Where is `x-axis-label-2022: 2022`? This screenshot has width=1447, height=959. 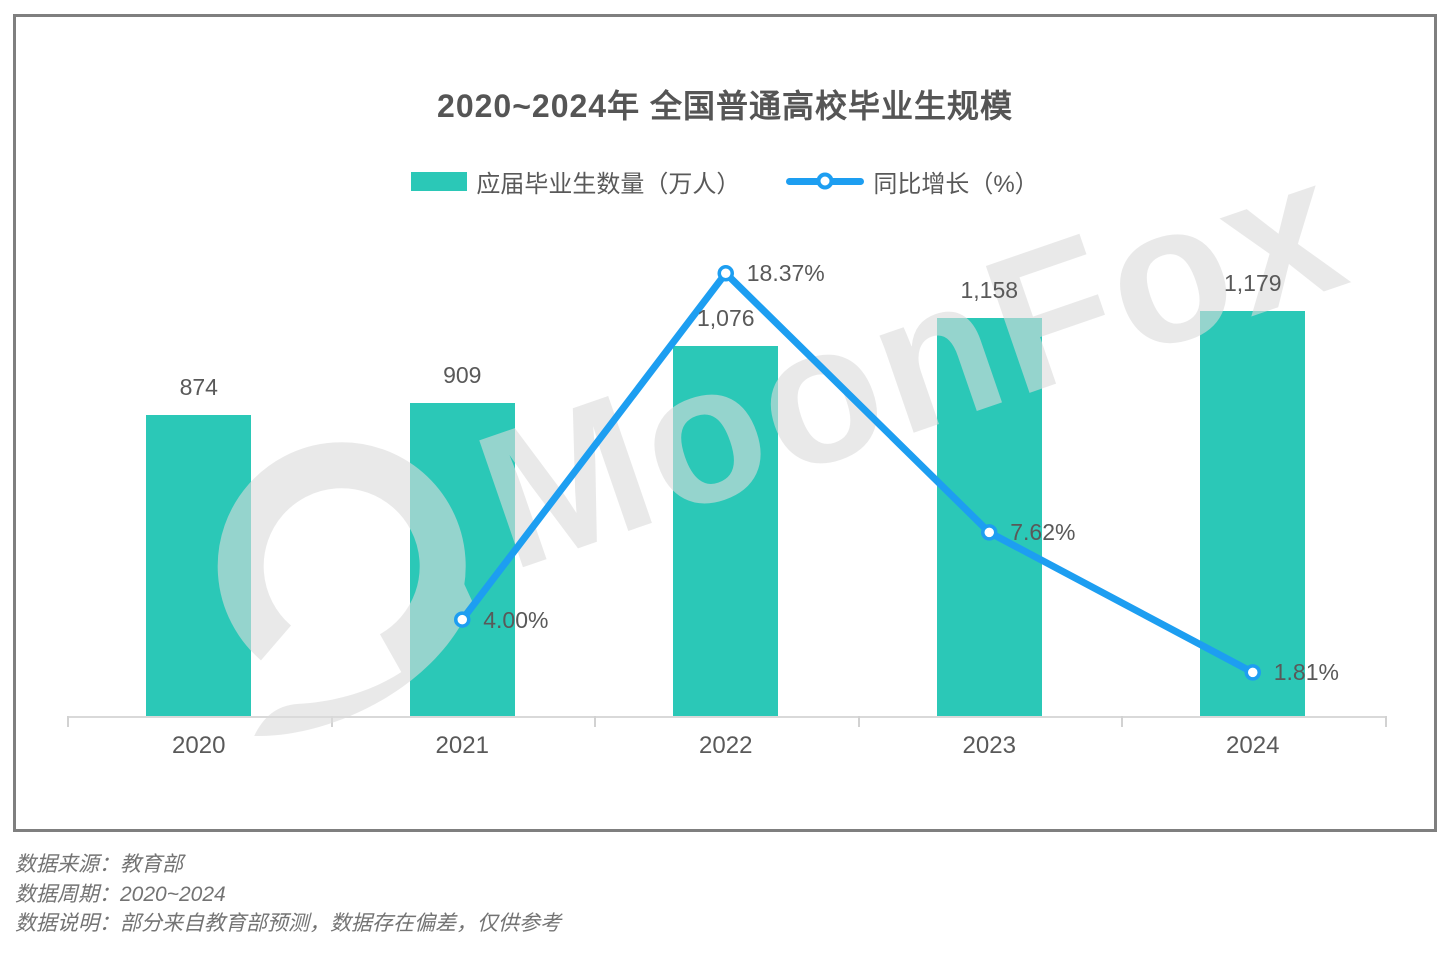
x-axis-label-2022: 2022 is located at coordinates (726, 745).